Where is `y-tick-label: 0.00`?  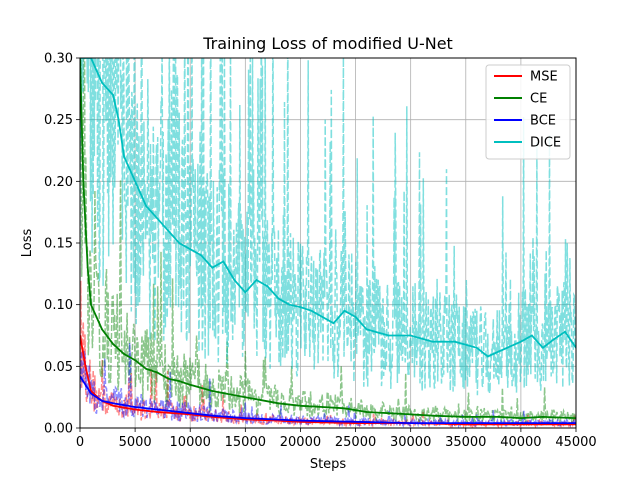
y-tick-label: 0.00 is located at coordinates (58, 429).